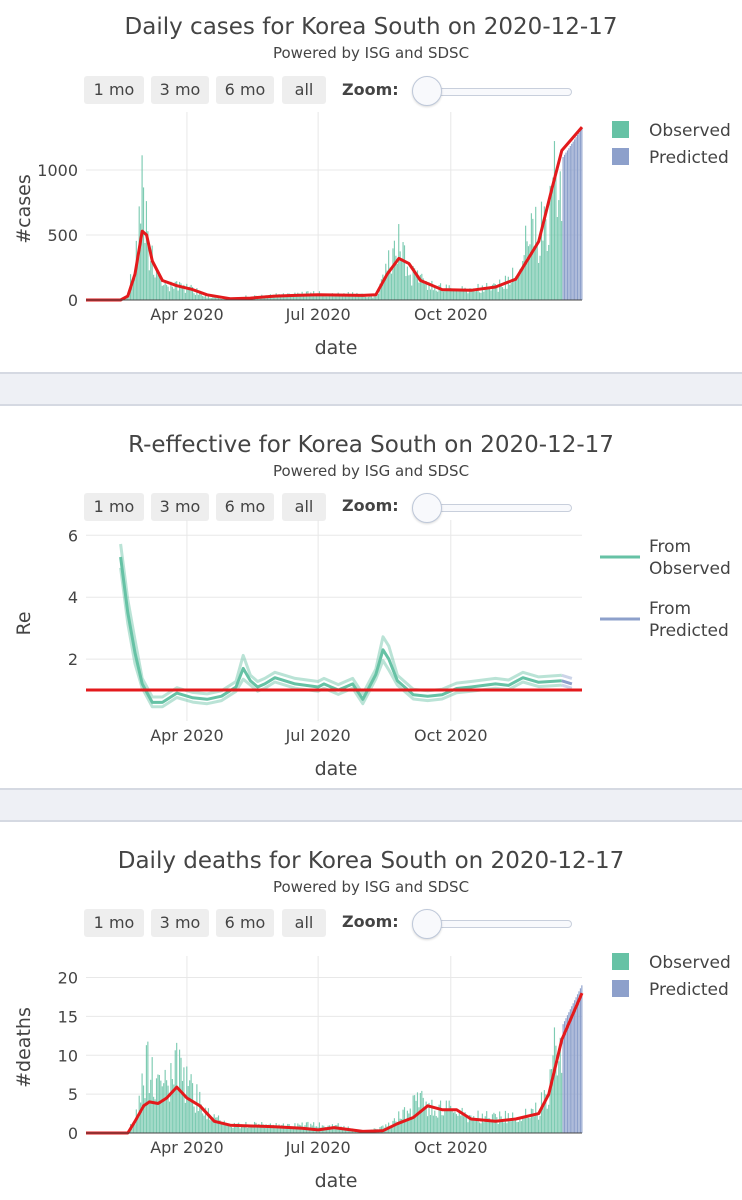  I want to click on y-axis-title: #cases, so click(24, 209).